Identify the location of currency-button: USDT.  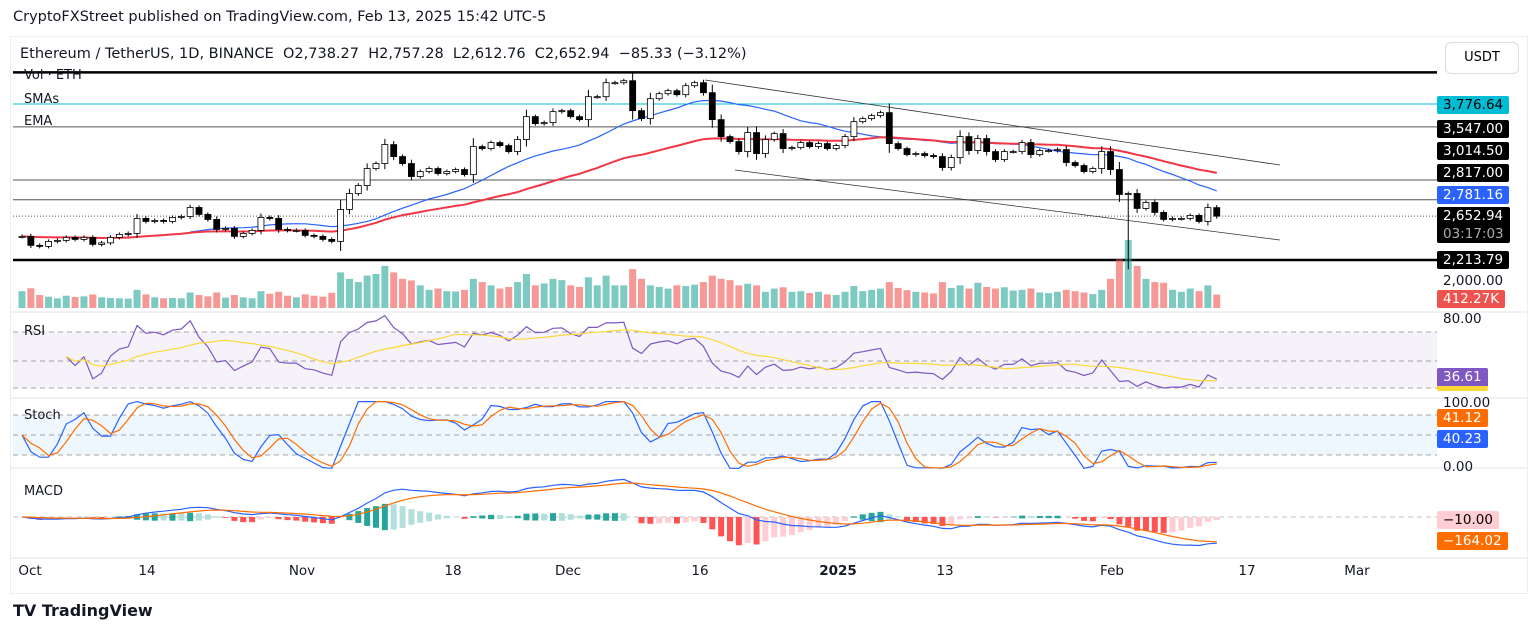
(1482, 58).